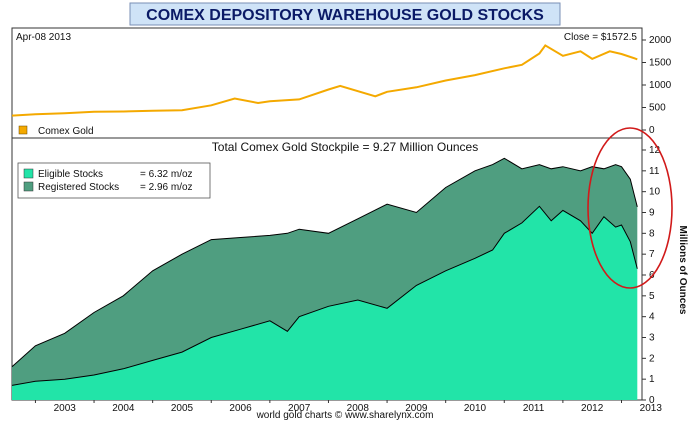 This screenshot has width=690, height=421. I want to click on title-bar, so click(345, 14).